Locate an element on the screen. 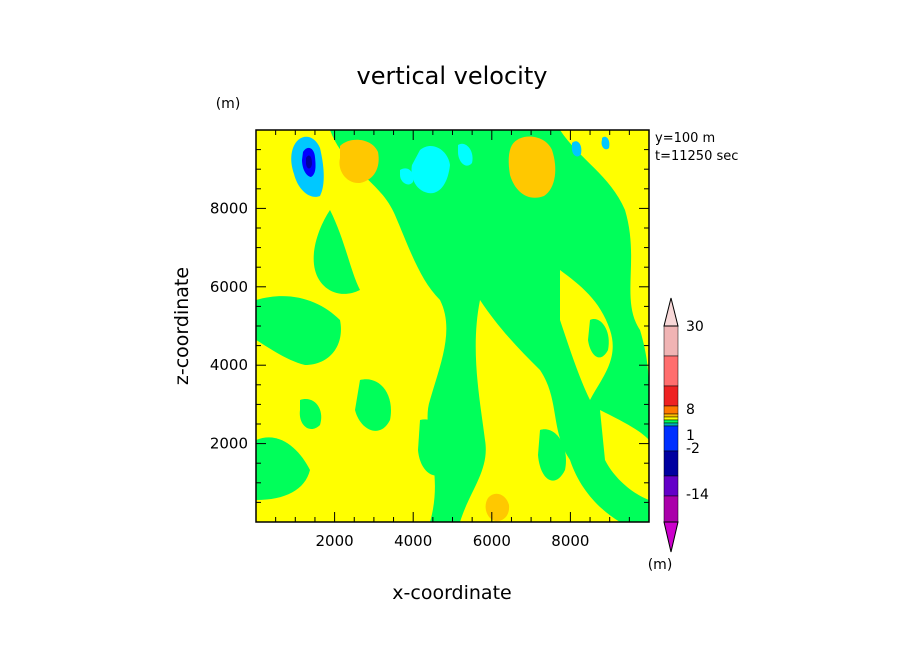 Image resolution: width=904 pixels, height=654 pixels. x-tick-label: 8000 is located at coordinates (570, 541).